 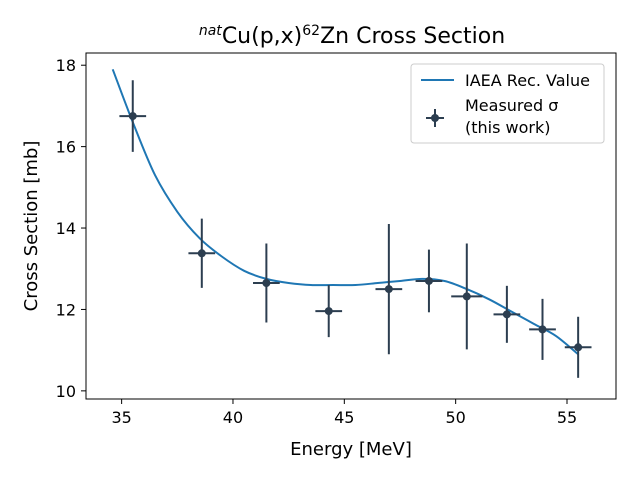 I want to click on legend-errorbar-swatch, so click(x=435, y=118).